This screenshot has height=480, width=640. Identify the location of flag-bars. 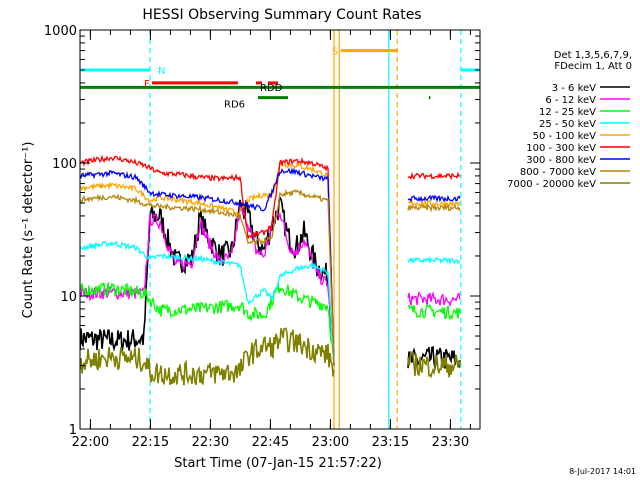
(280, 74).